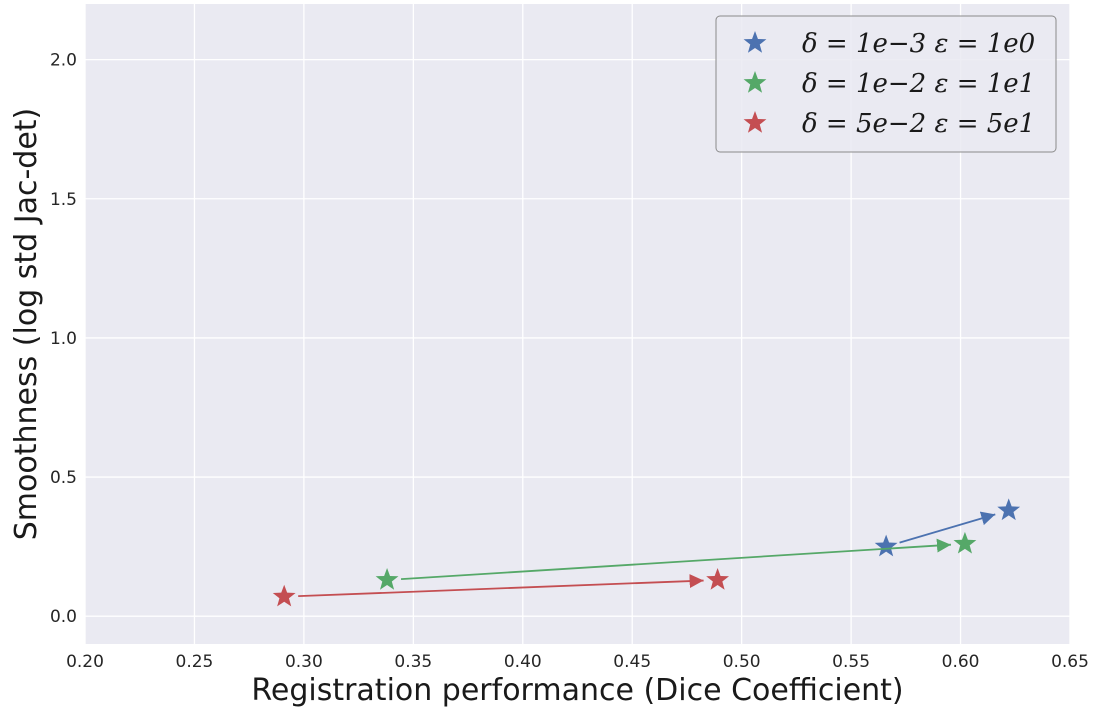 Image resolution: width=1101 pixels, height=710 pixels. Describe the element at coordinates (918, 44) in the screenshot. I see `legend-label-0: δ = 1e−3 ε = 1e0` at that location.